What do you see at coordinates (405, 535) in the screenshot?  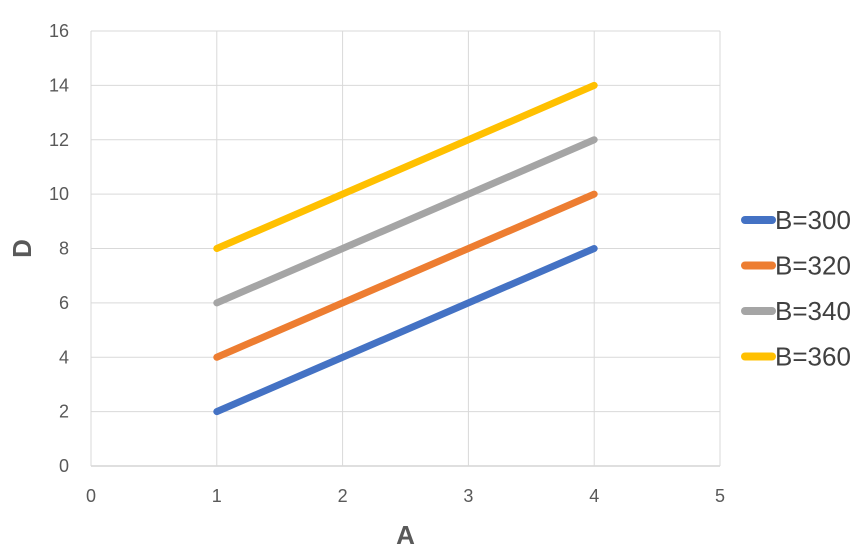 I see `x-axis-title: A` at bounding box center [405, 535].